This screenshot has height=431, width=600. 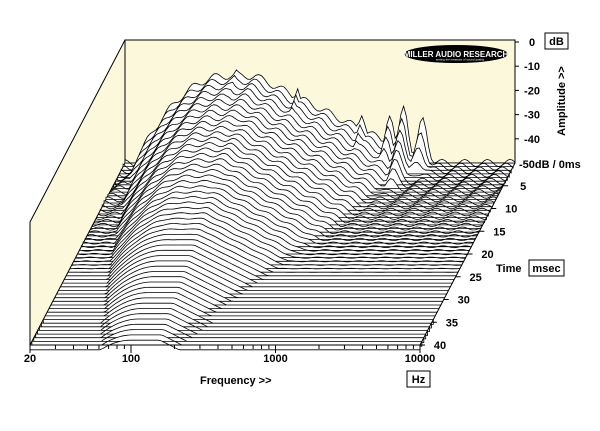 I want to click on time-tick-label: 40, so click(x=440, y=346).